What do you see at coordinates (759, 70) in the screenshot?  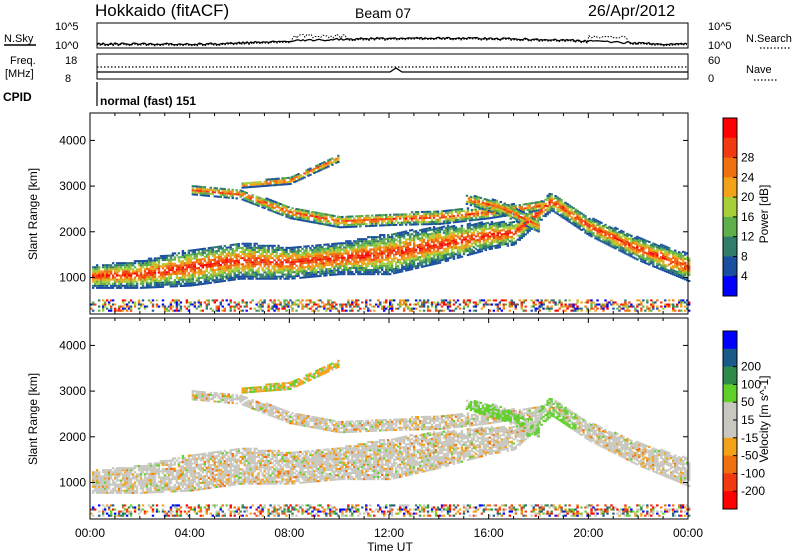 I see `nave-label: Nave` at bounding box center [759, 70].